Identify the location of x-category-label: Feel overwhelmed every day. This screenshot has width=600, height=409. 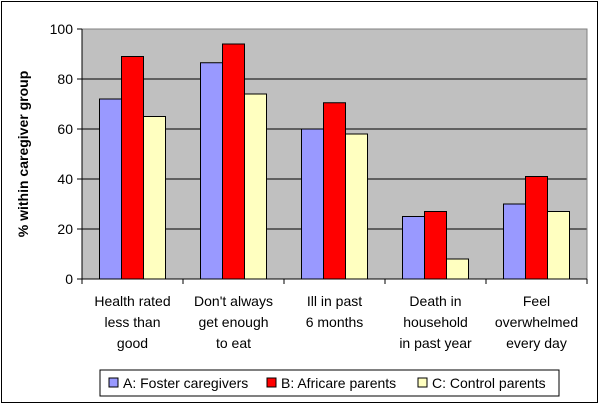
(536, 322).